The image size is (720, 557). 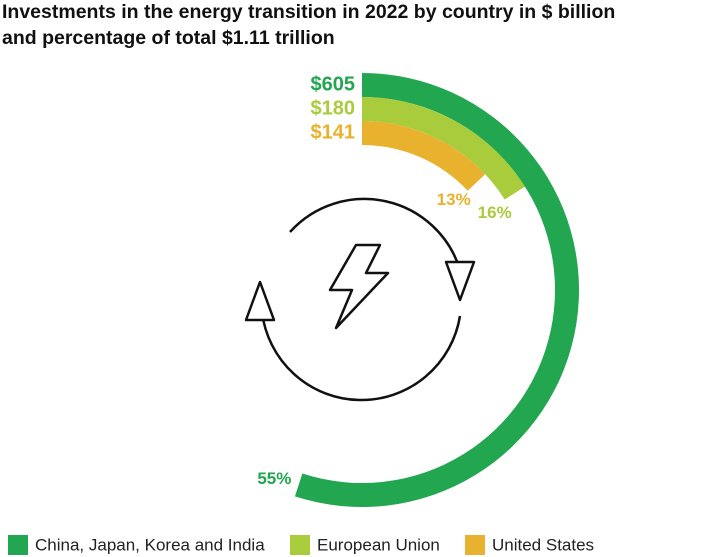 I want to click on legend-label: European Union, so click(x=378, y=544).